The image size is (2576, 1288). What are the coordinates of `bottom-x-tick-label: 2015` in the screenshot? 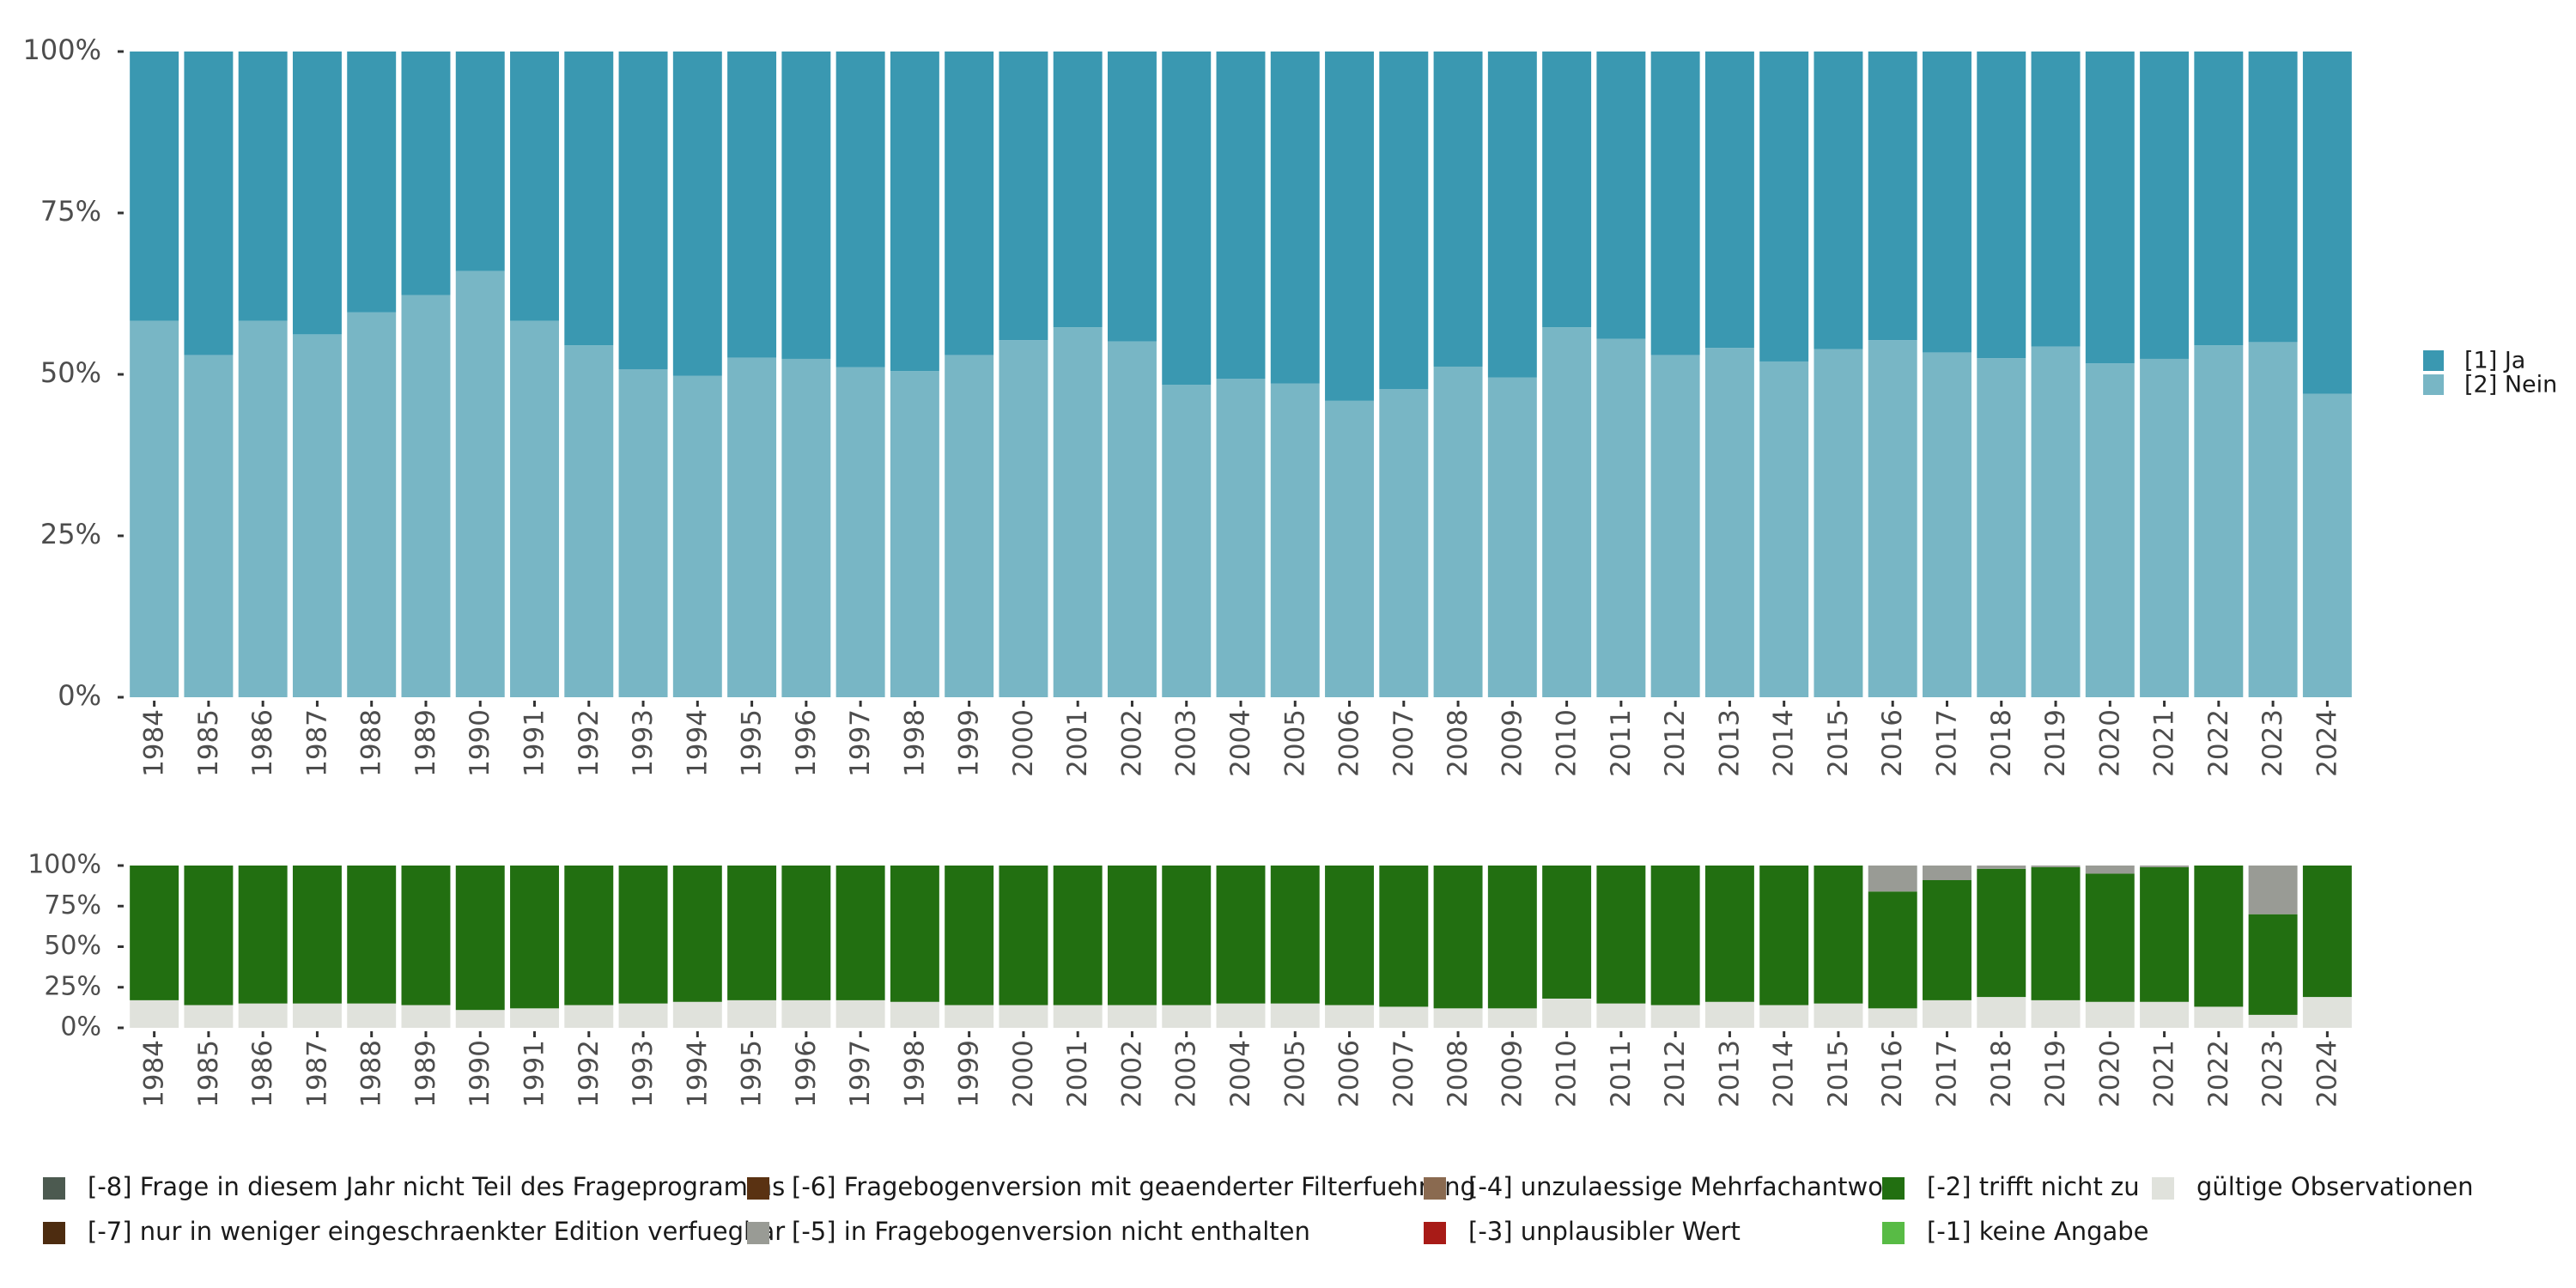 It's located at (1838, 1074).